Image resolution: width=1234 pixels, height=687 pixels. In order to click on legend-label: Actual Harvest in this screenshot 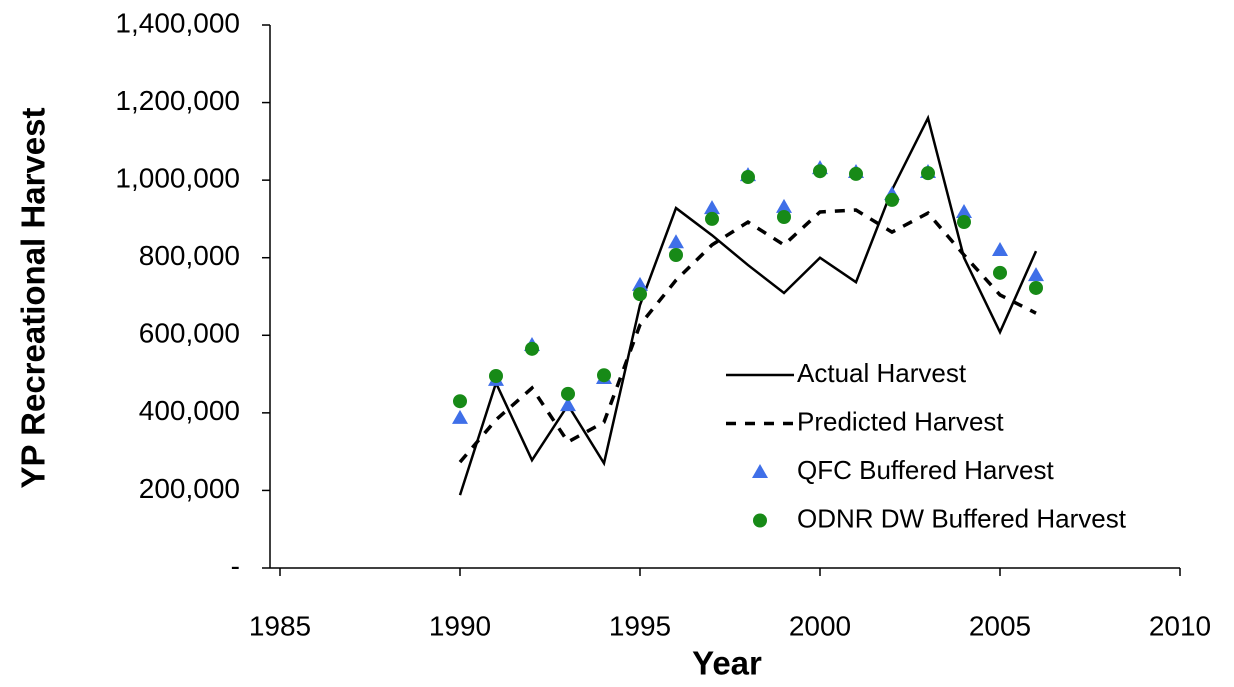, I will do `click(882, 373)`.